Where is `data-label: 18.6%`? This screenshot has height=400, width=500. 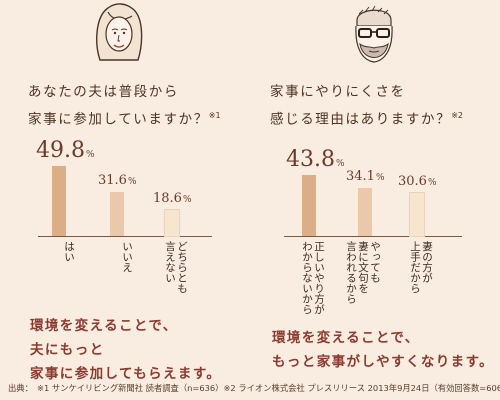 data-label: 18.6% is located at coordinates (172, 198).